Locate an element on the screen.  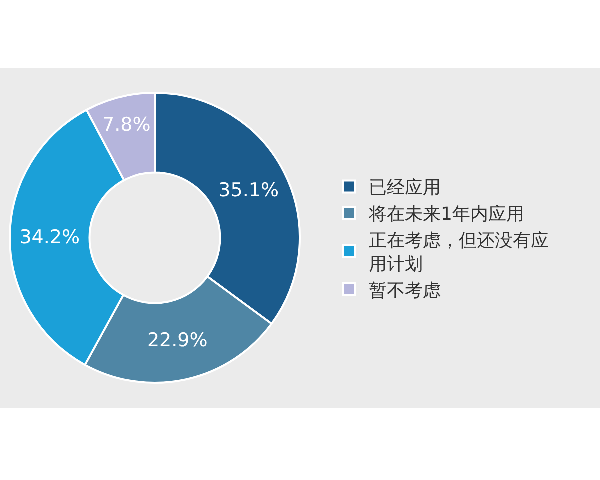
data-label: 34.2% is located at coordinates (50, 237).